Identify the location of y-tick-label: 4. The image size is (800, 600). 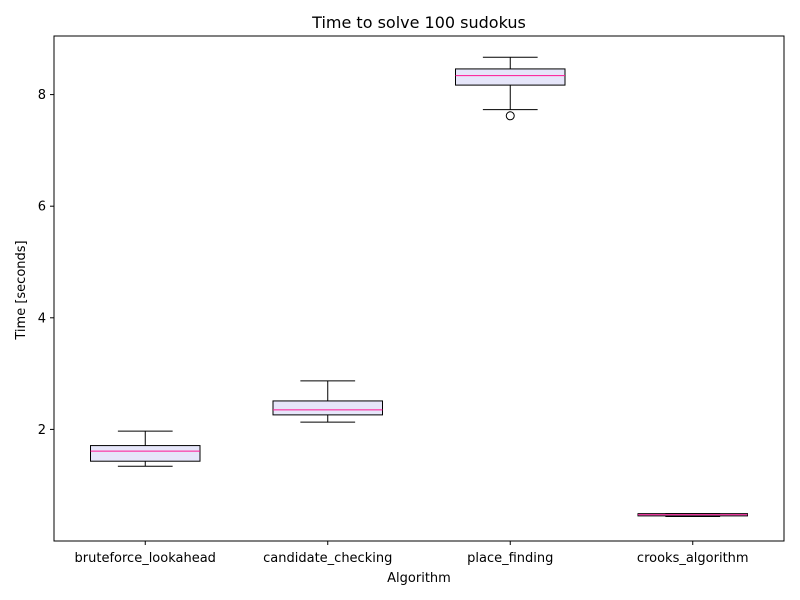
(42, 318).